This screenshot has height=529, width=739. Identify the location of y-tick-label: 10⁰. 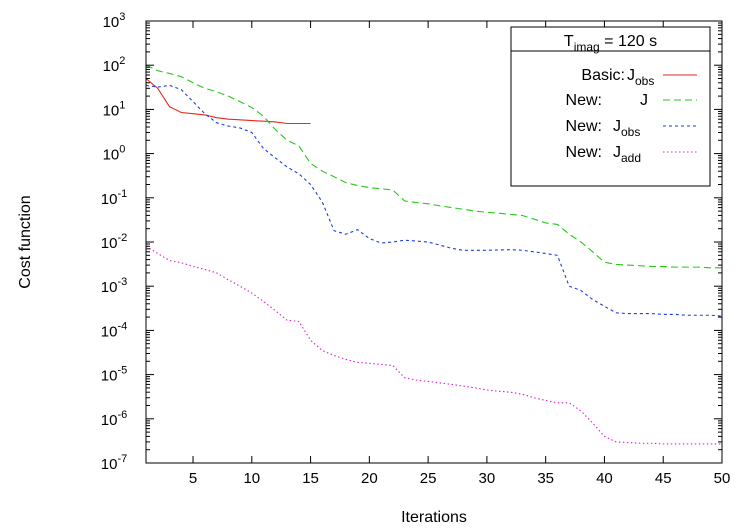
(114, 154).